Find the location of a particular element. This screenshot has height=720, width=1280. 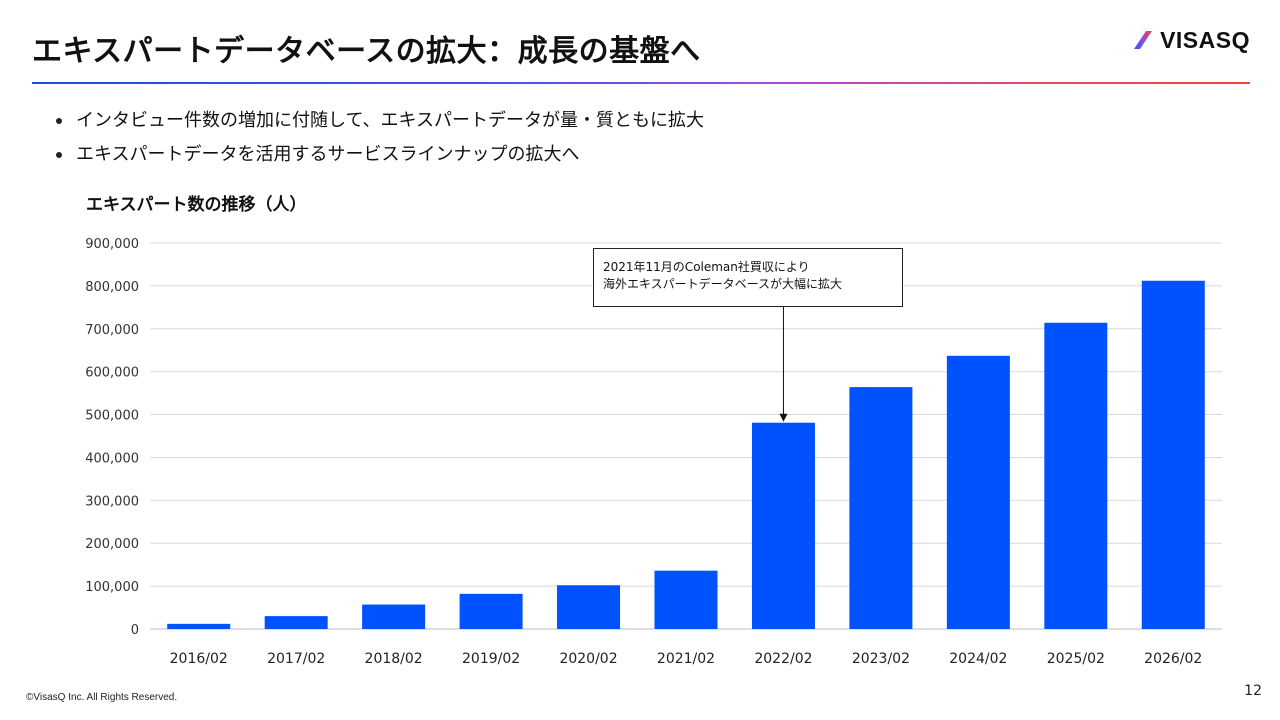

bullet-item: インタビュー件数の増加に付随して、エキスパートデータが量・質ともに拡大 is located at coordinates (380, 121).